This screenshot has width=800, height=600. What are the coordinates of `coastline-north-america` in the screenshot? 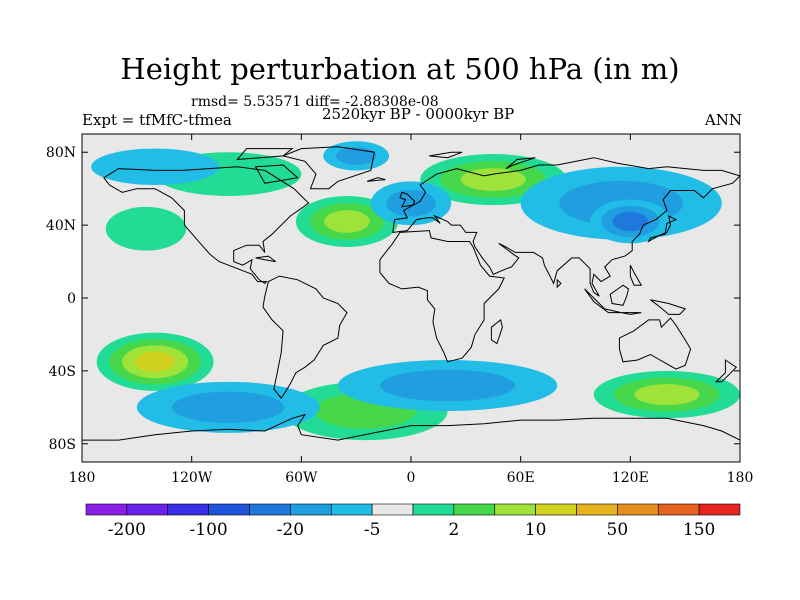 It's located at (206, 225).